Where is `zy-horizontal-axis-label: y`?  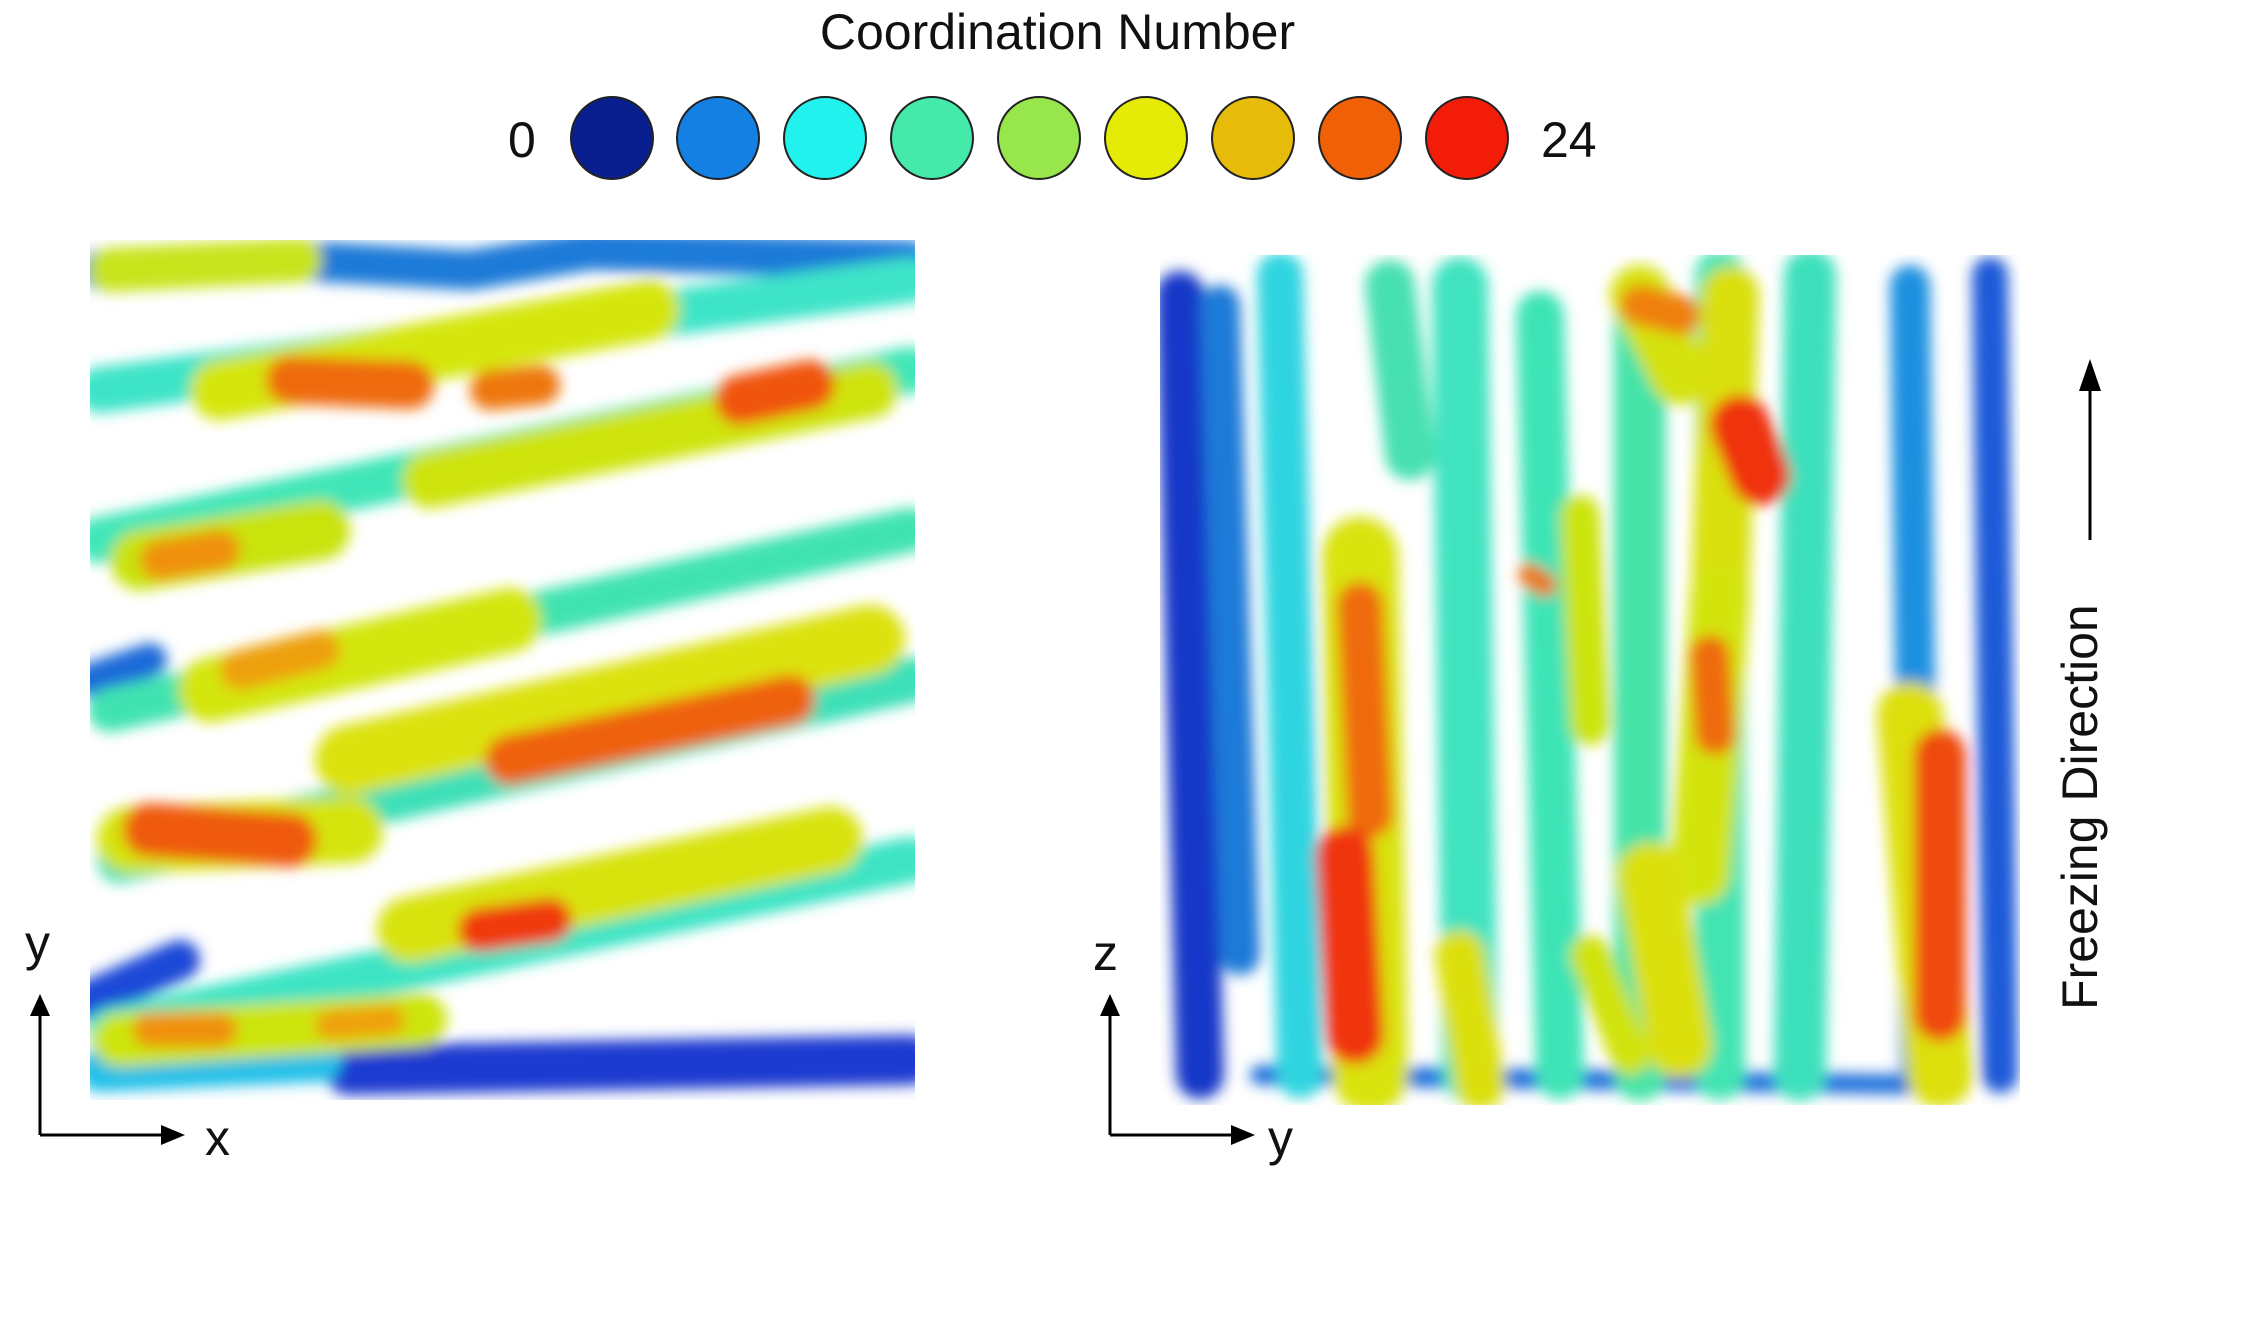
zy-horizontal-axis-label: y is located at coordinates (1280, 1138).